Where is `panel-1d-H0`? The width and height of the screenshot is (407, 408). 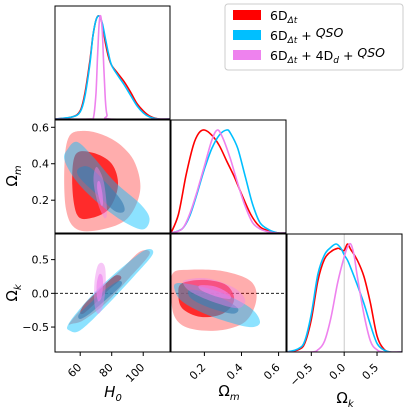
panel-1d-H0 is located at coordinates (112, 62).